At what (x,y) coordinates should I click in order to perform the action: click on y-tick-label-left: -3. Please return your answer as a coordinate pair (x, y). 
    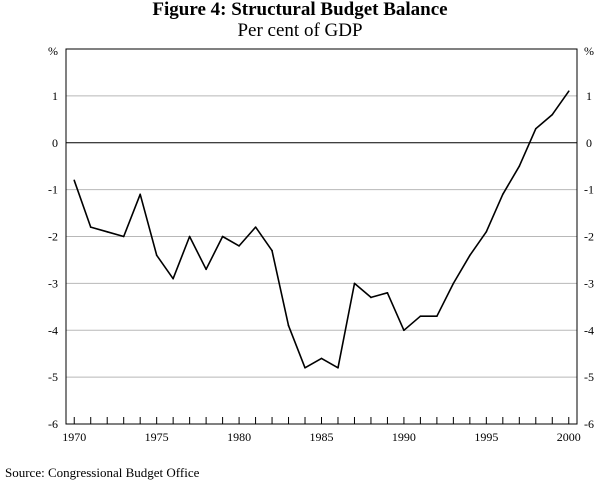
    Looking at the image, I should click on (53, 283).